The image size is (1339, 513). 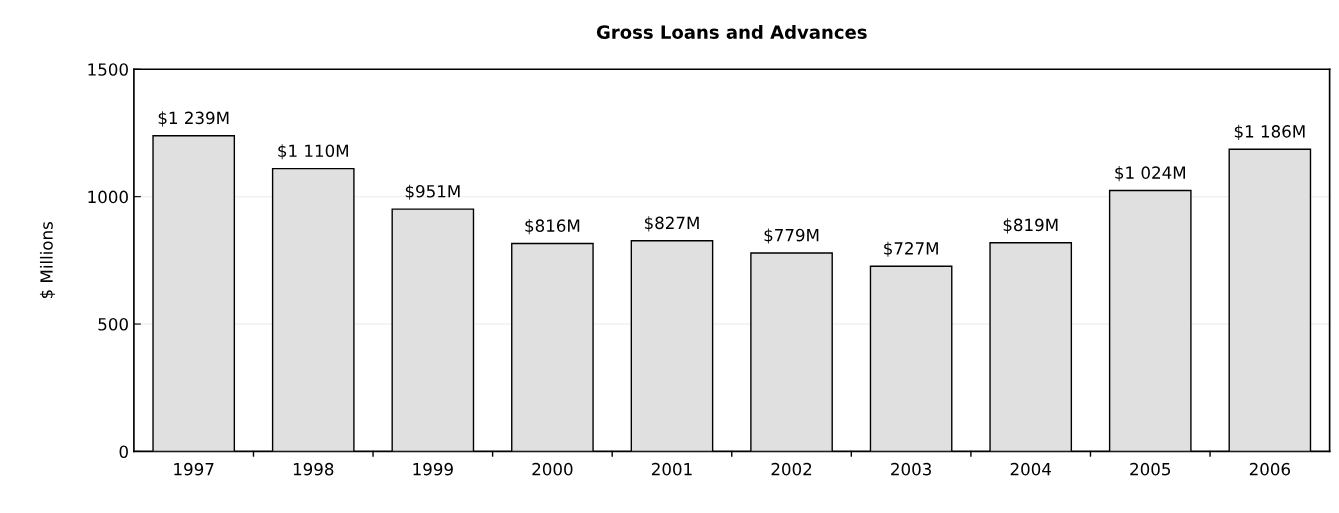 I want to click on y-axis-title: $ Millions, so click(x=47, y=260).